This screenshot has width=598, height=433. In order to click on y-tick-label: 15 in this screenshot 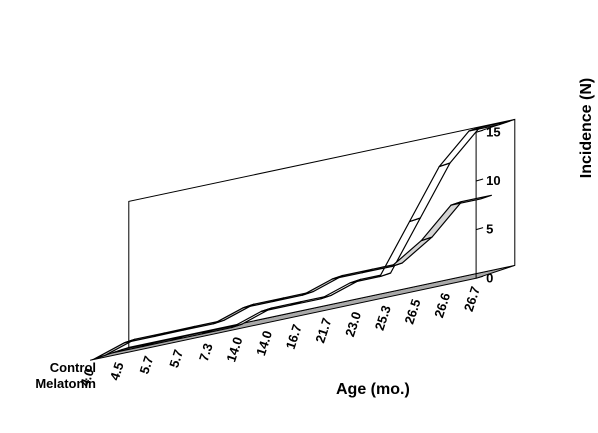, I will do `click(493, 131)`.